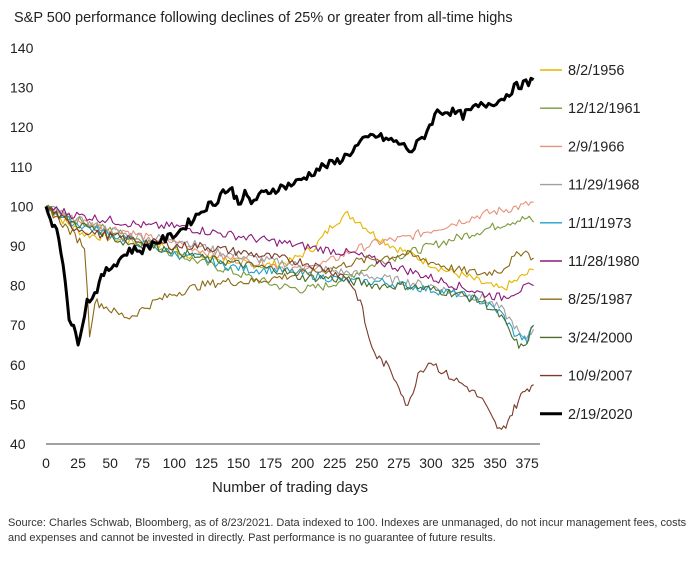 The width and height of the screenshot is (694, 561). Describe the element at coordinates (600, 338) in the screenshot. I see `legend-label: 3/24/2000` at that location.